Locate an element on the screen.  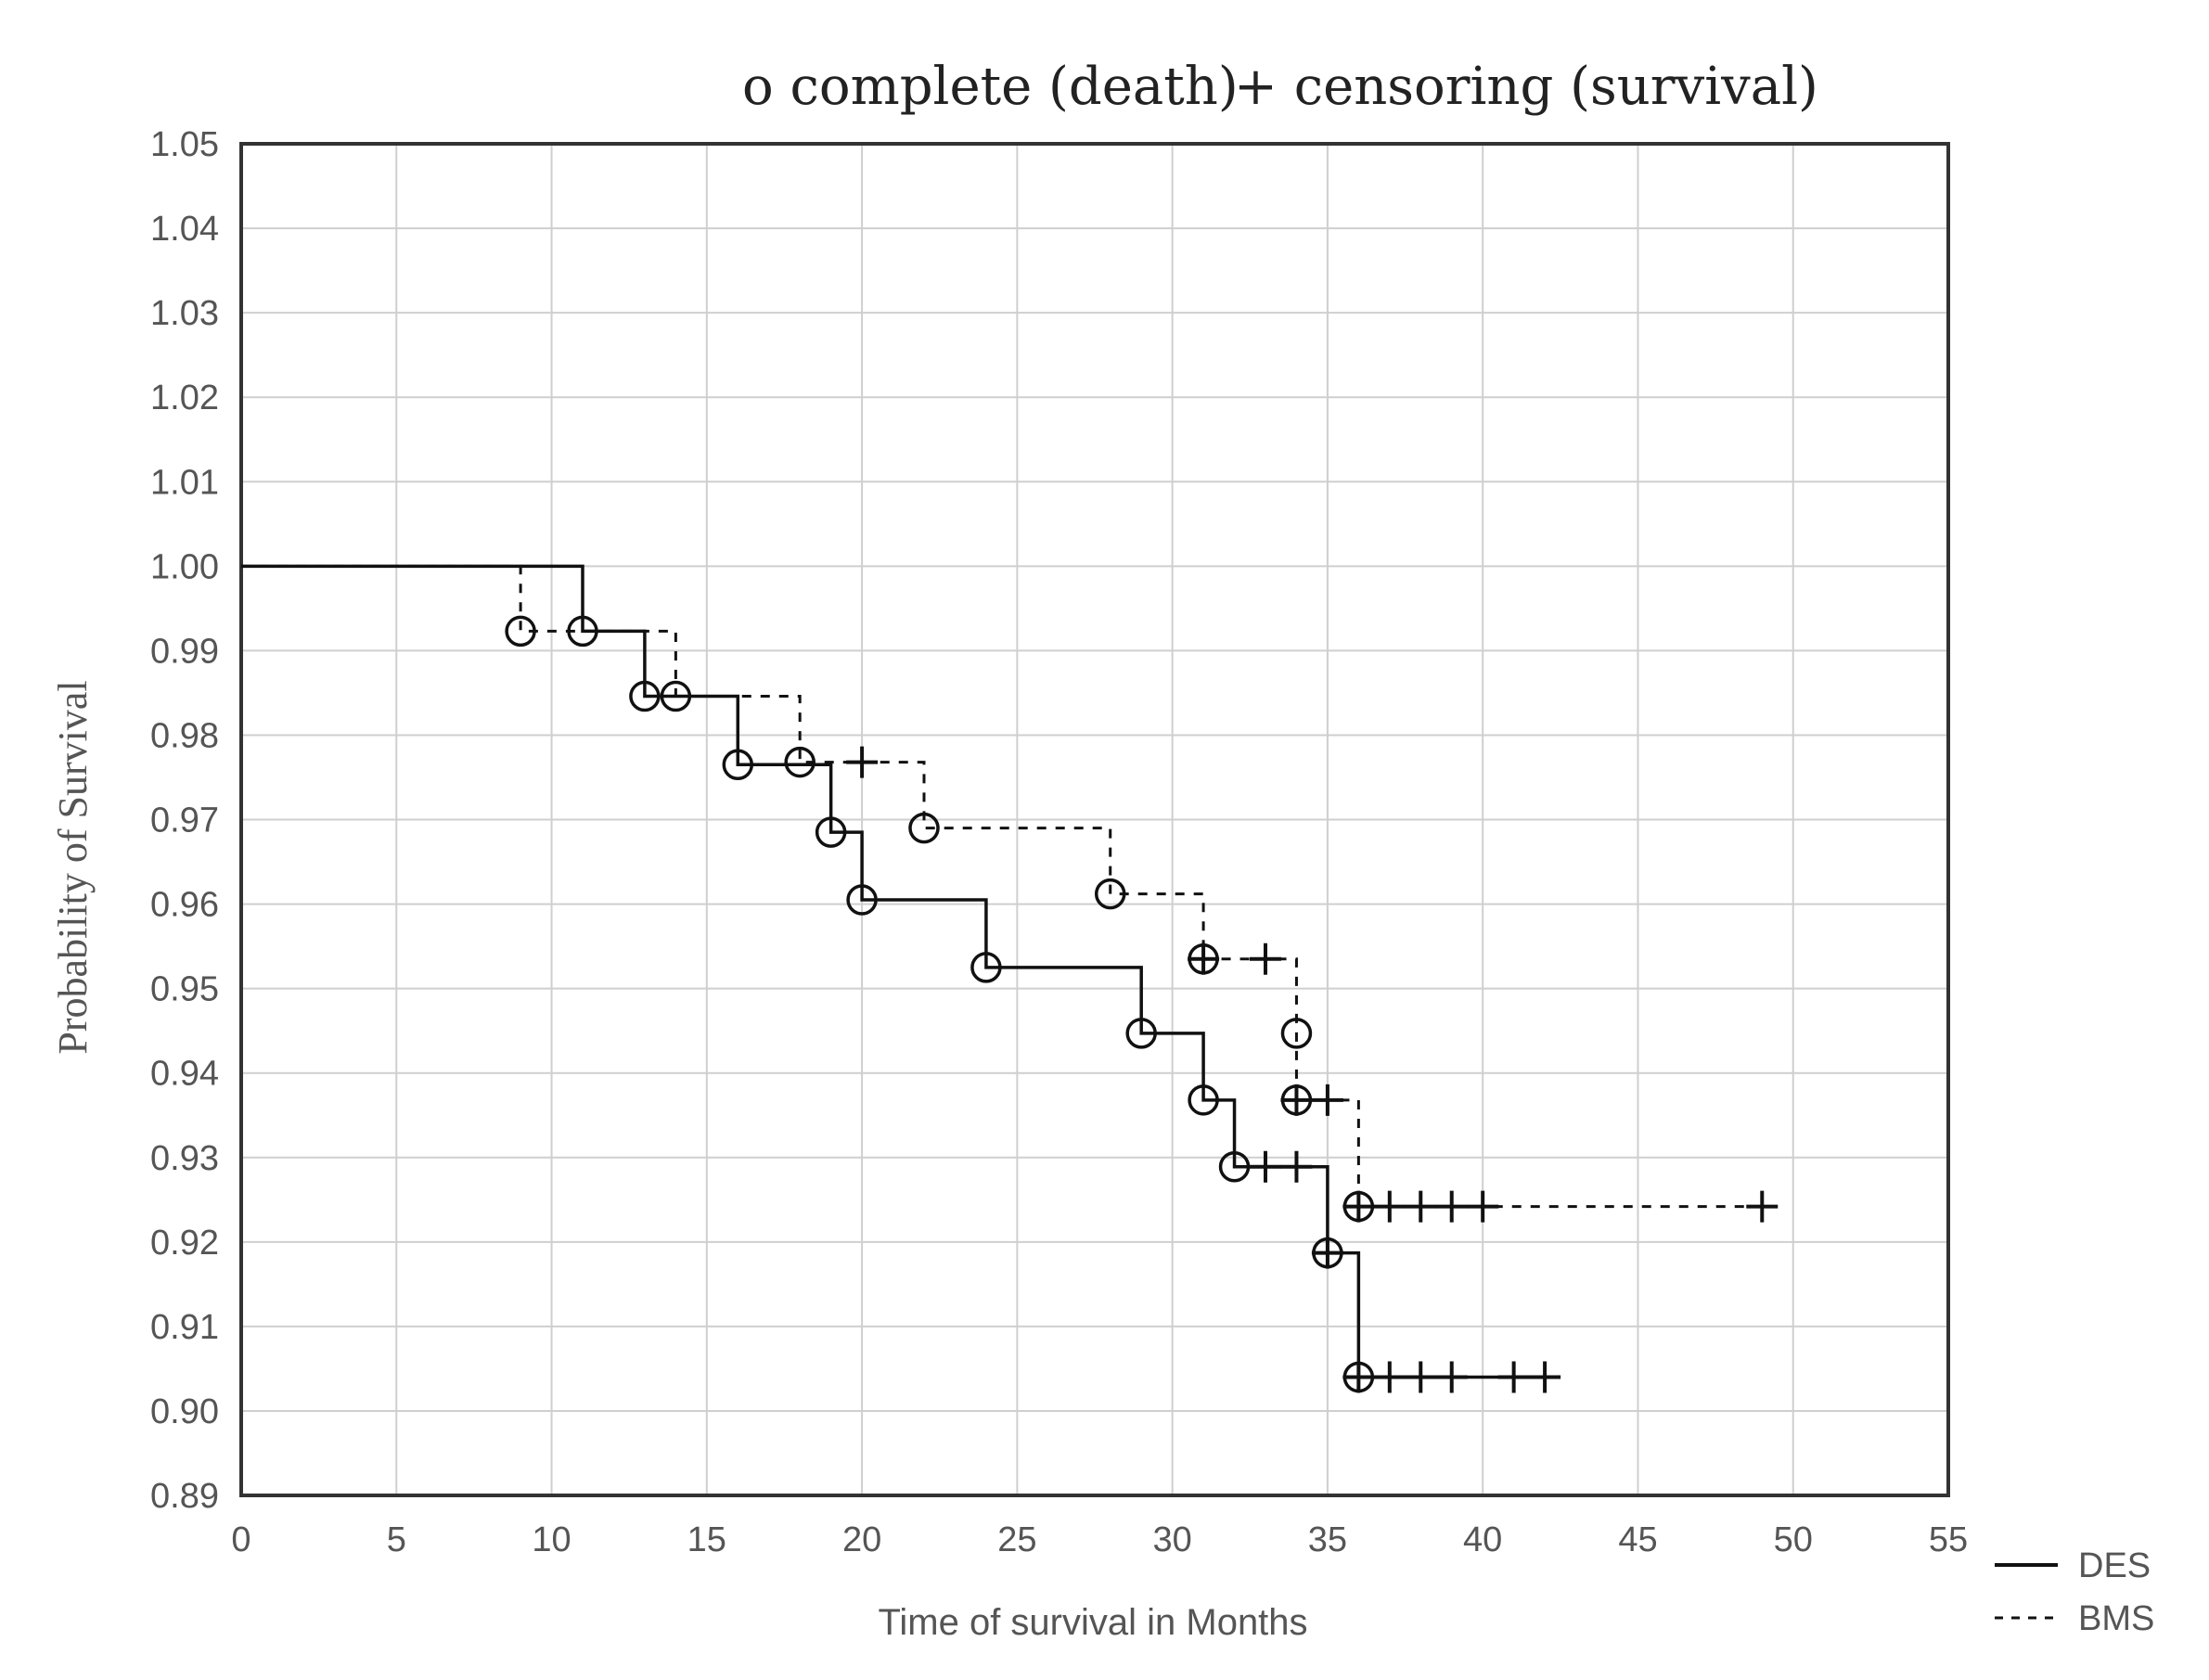
y-tick-label: 0.93 is located at coordinates (184, 1158).